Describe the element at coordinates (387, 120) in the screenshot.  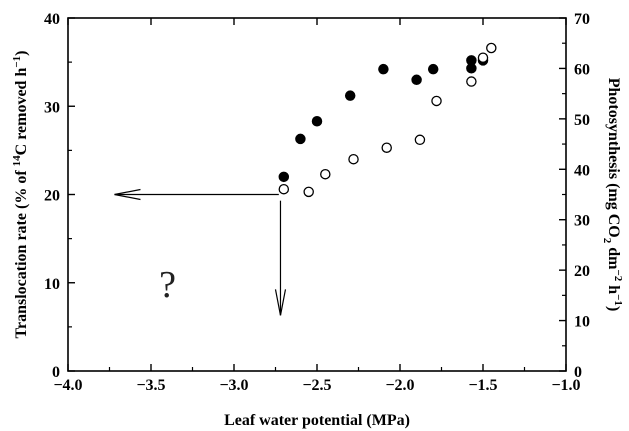
I see `data-points` at that location.